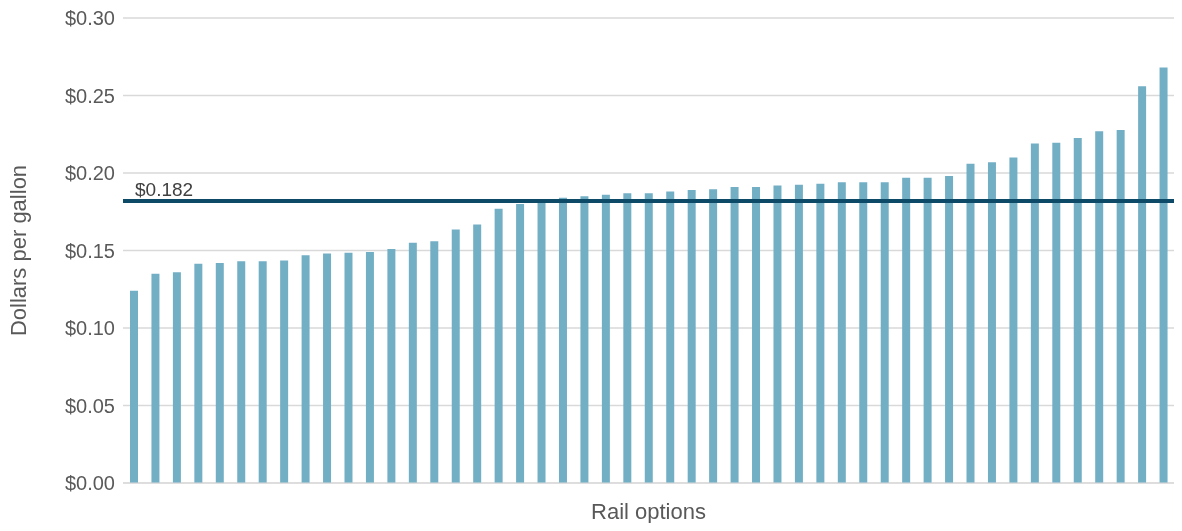  What do you see at coordinates (89, 95) in the screenshot?
I see `y-tick-label: $0.25` at bounding box center [89, 95].